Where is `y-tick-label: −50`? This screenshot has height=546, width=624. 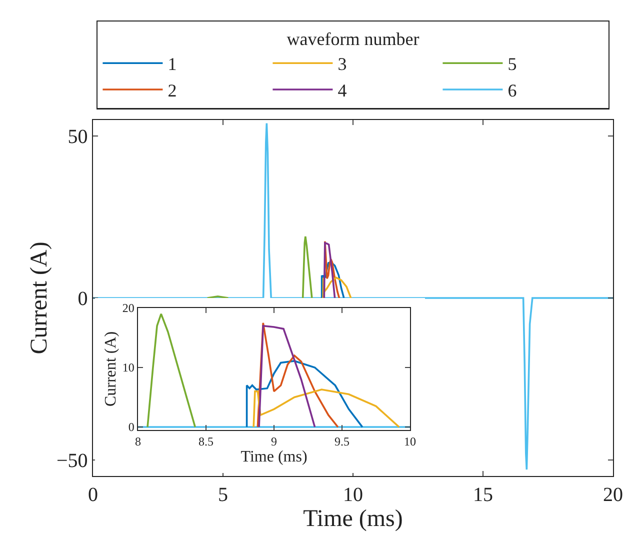
y-tick-label: −50 is located at coordinates (72, 461).